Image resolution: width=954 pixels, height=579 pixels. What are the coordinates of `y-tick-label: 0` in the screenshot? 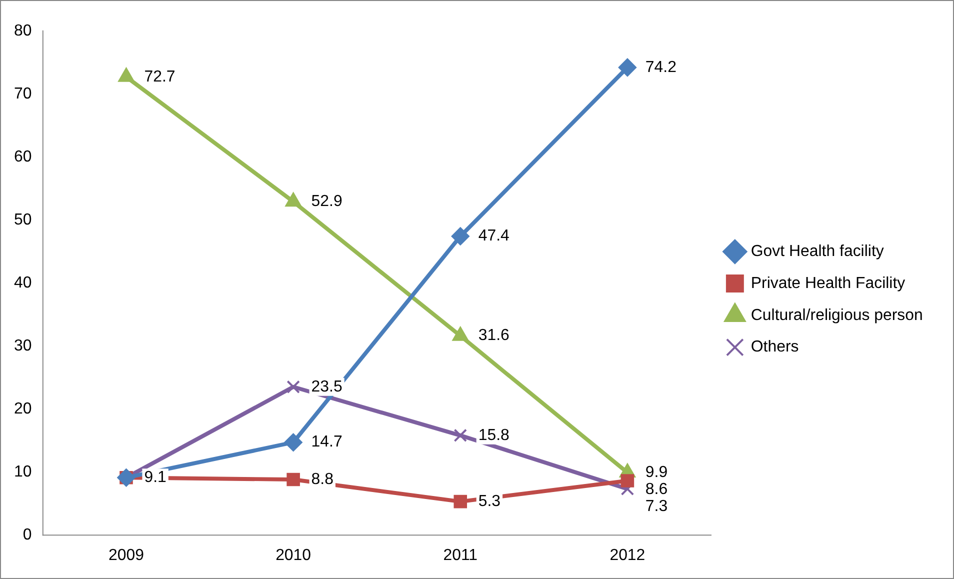 It's located at (27, 535).